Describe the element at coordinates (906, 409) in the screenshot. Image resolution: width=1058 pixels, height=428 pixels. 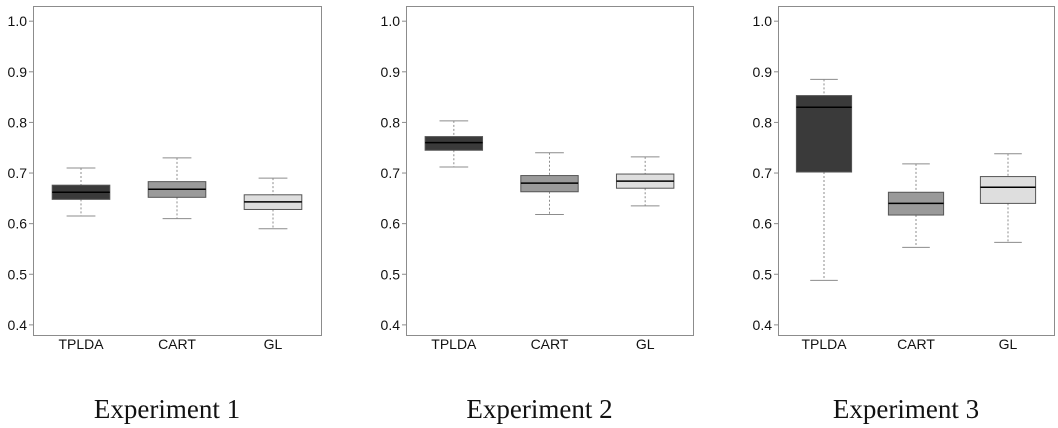
I see `panel-caption: Experiment 3` at that location.